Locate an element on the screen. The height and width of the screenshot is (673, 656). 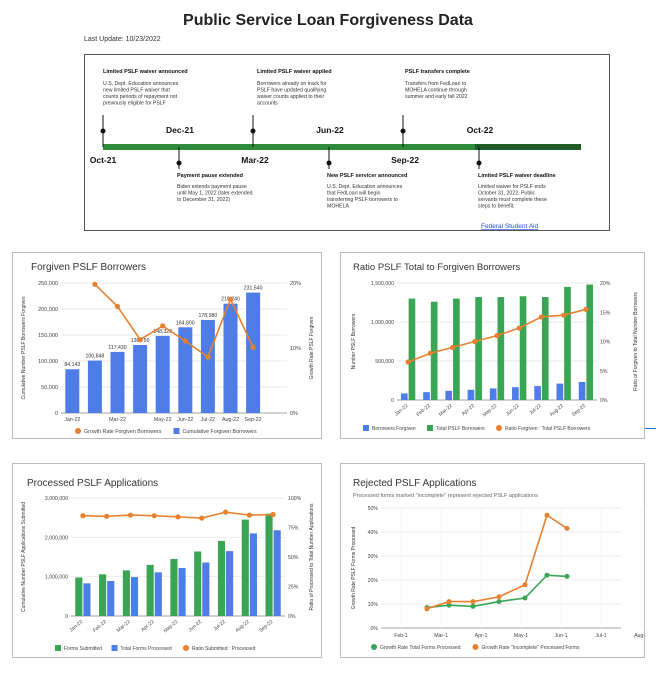
y-tick-label: 40% is located at coordinates (373, 533).